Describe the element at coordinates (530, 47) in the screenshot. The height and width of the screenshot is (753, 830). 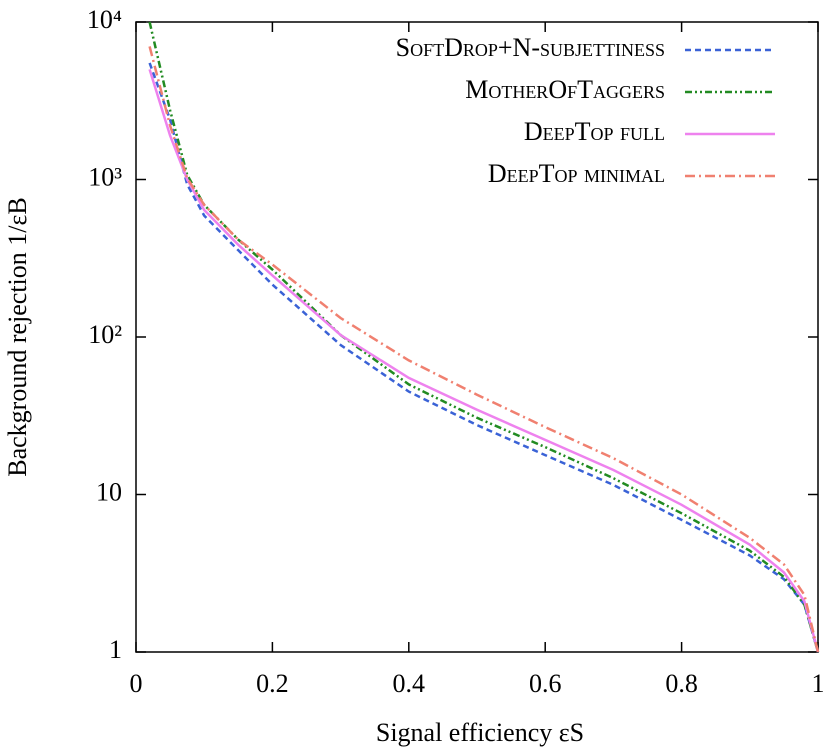
I see `legend-label: SoftDrop+N-subjettiness` at that location.